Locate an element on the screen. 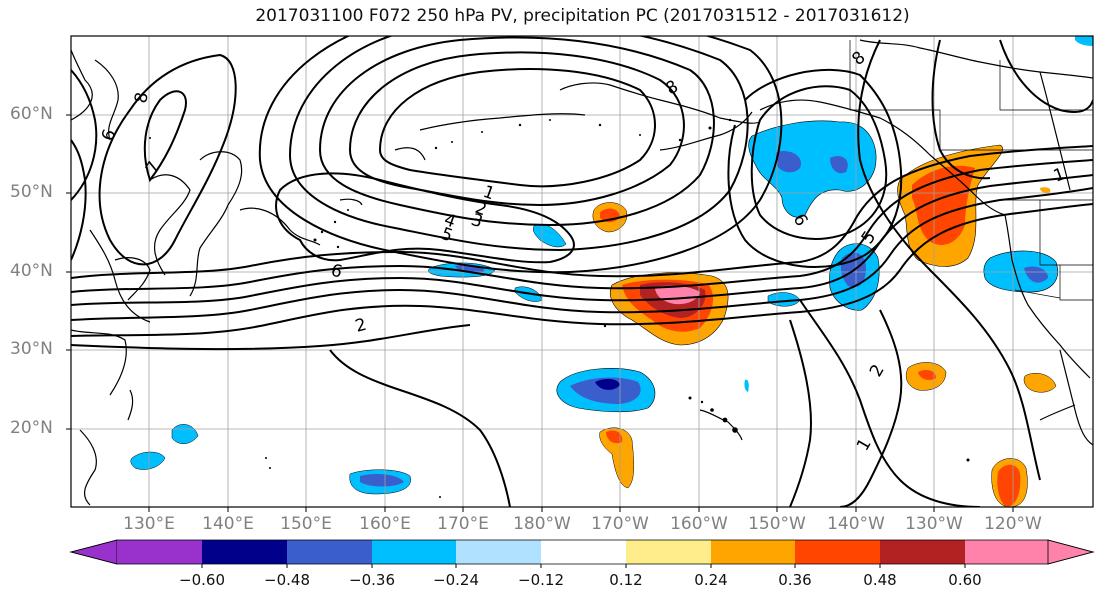  pv-contour-label: 2 is located at coordinates (361, 326).